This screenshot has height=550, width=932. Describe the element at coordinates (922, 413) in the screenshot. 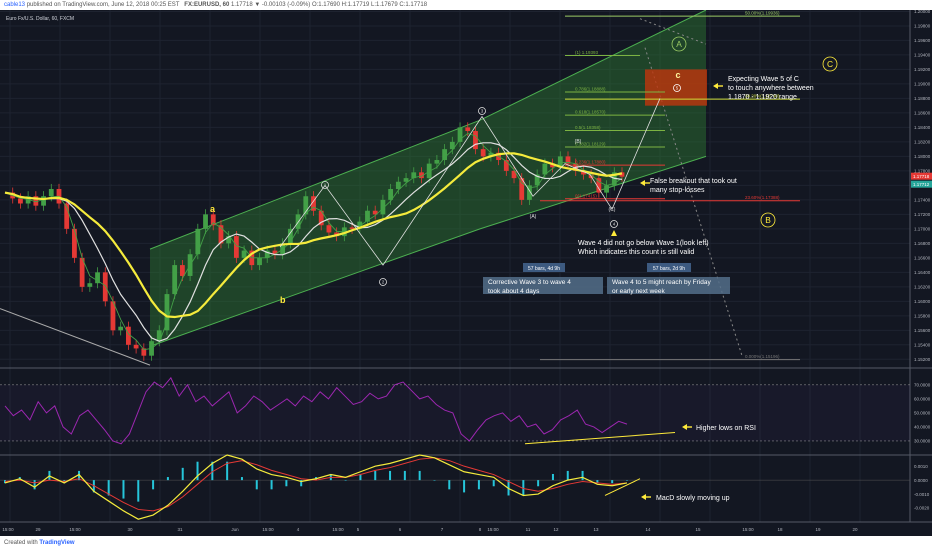

I see `rsi-tick: 50.0000` at that location.